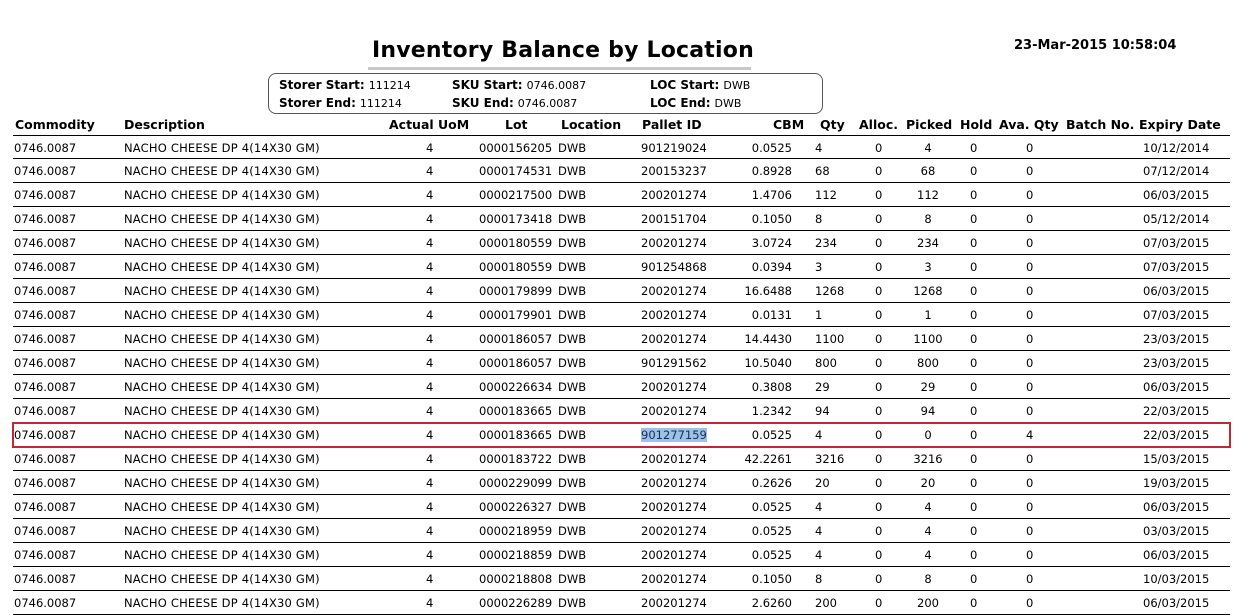  Describe the element at coordinates (928, 411) in the screenshot. I see `cell-picked: 94` at that location.